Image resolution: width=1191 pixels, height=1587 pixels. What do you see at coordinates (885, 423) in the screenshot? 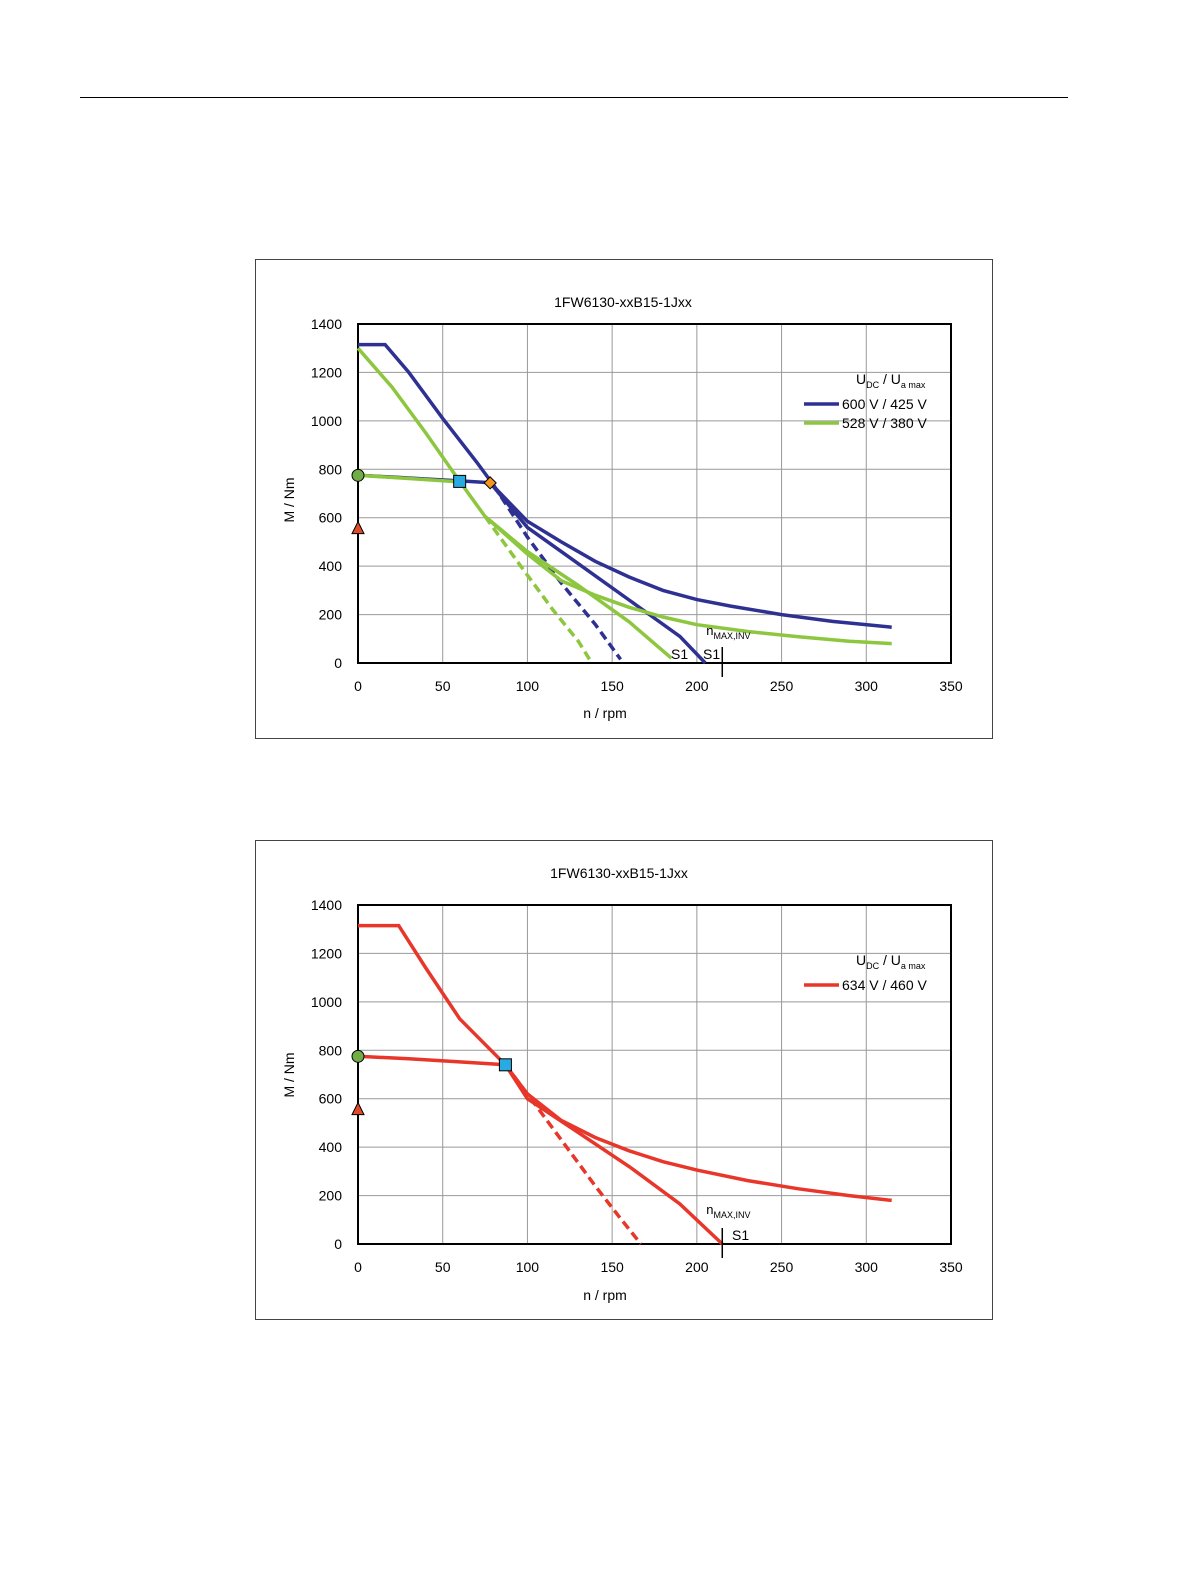
I see `legend-label: 528 V / 380 V` at bounding box center [885, 423].